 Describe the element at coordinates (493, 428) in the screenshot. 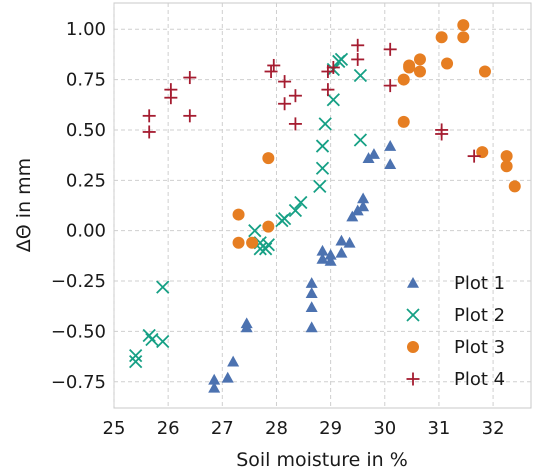

I see `x-tick-label: 32` at that location.